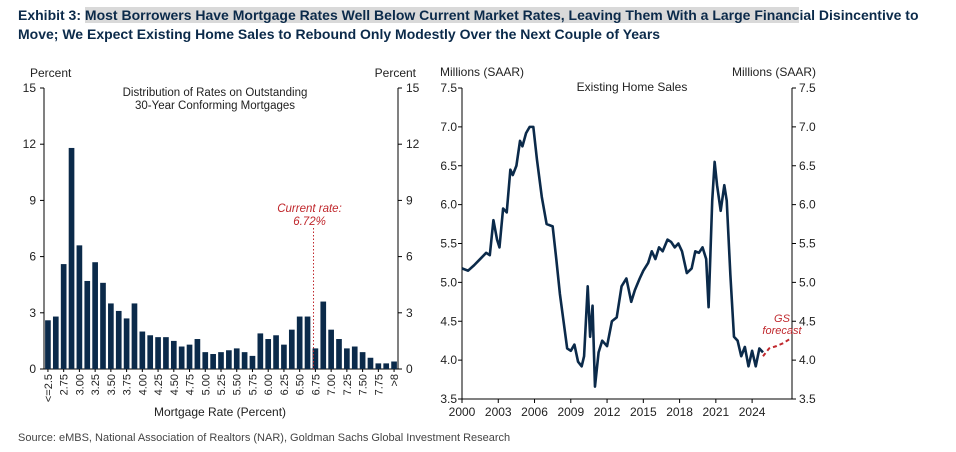 This screenshot has width=956, height=452. What do you see at coordinates (253, 384) in the screenshot?
I see `x-tick-label: 5.75` at bounding box center [253, 384].